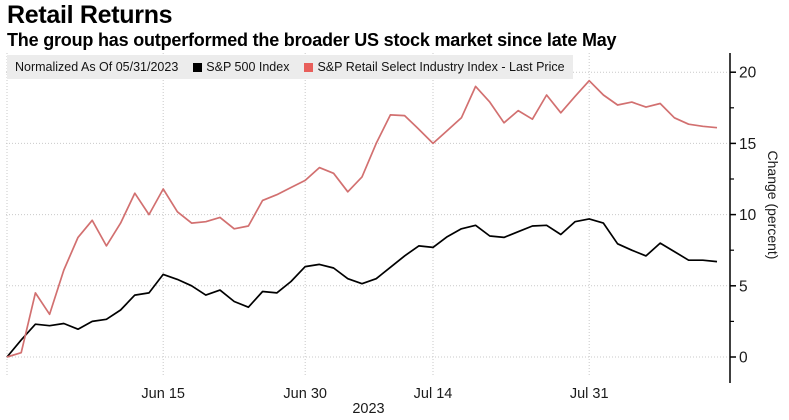 This screenshot has width=789, height=420. Describe the element at coordinates (748, 73) in the screenshot. I see `y-tick-label: 20` at that location.